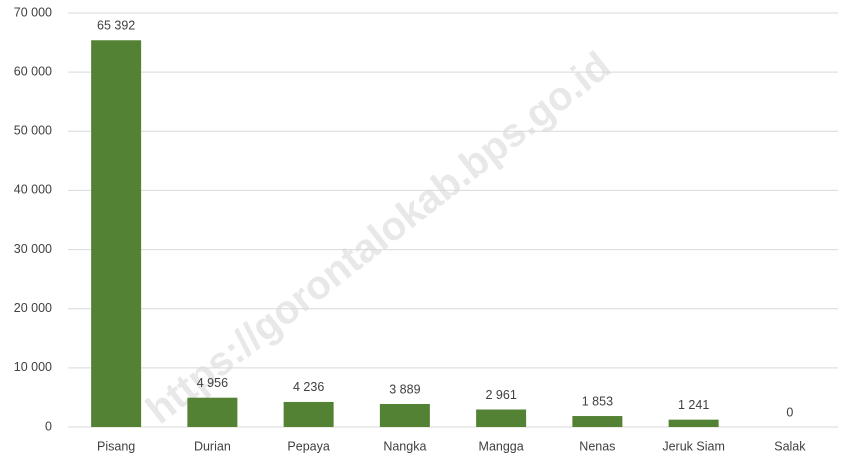 The height and width of the screenshot is (457, 841). I want to click on x-tick-label: Nangka, so click(404, 446).